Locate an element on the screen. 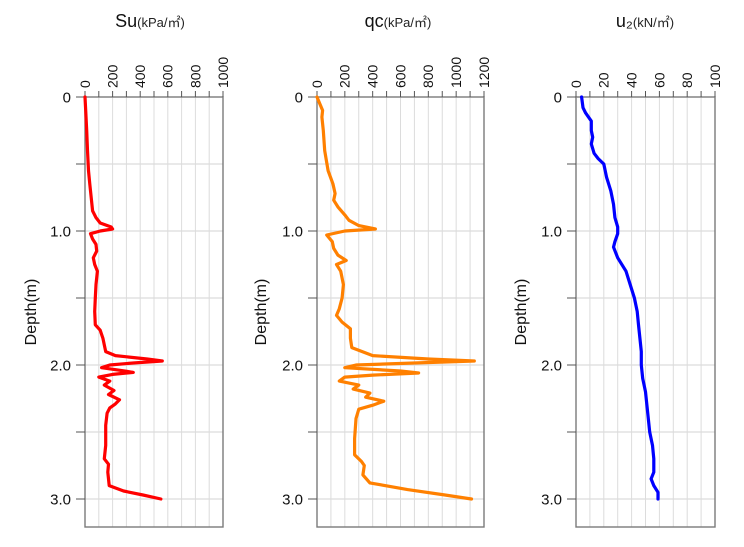 The width and height of the screenshot is (744, 547). panel-title: u₂(kN/㎡) is located at coordinates (645, 21).